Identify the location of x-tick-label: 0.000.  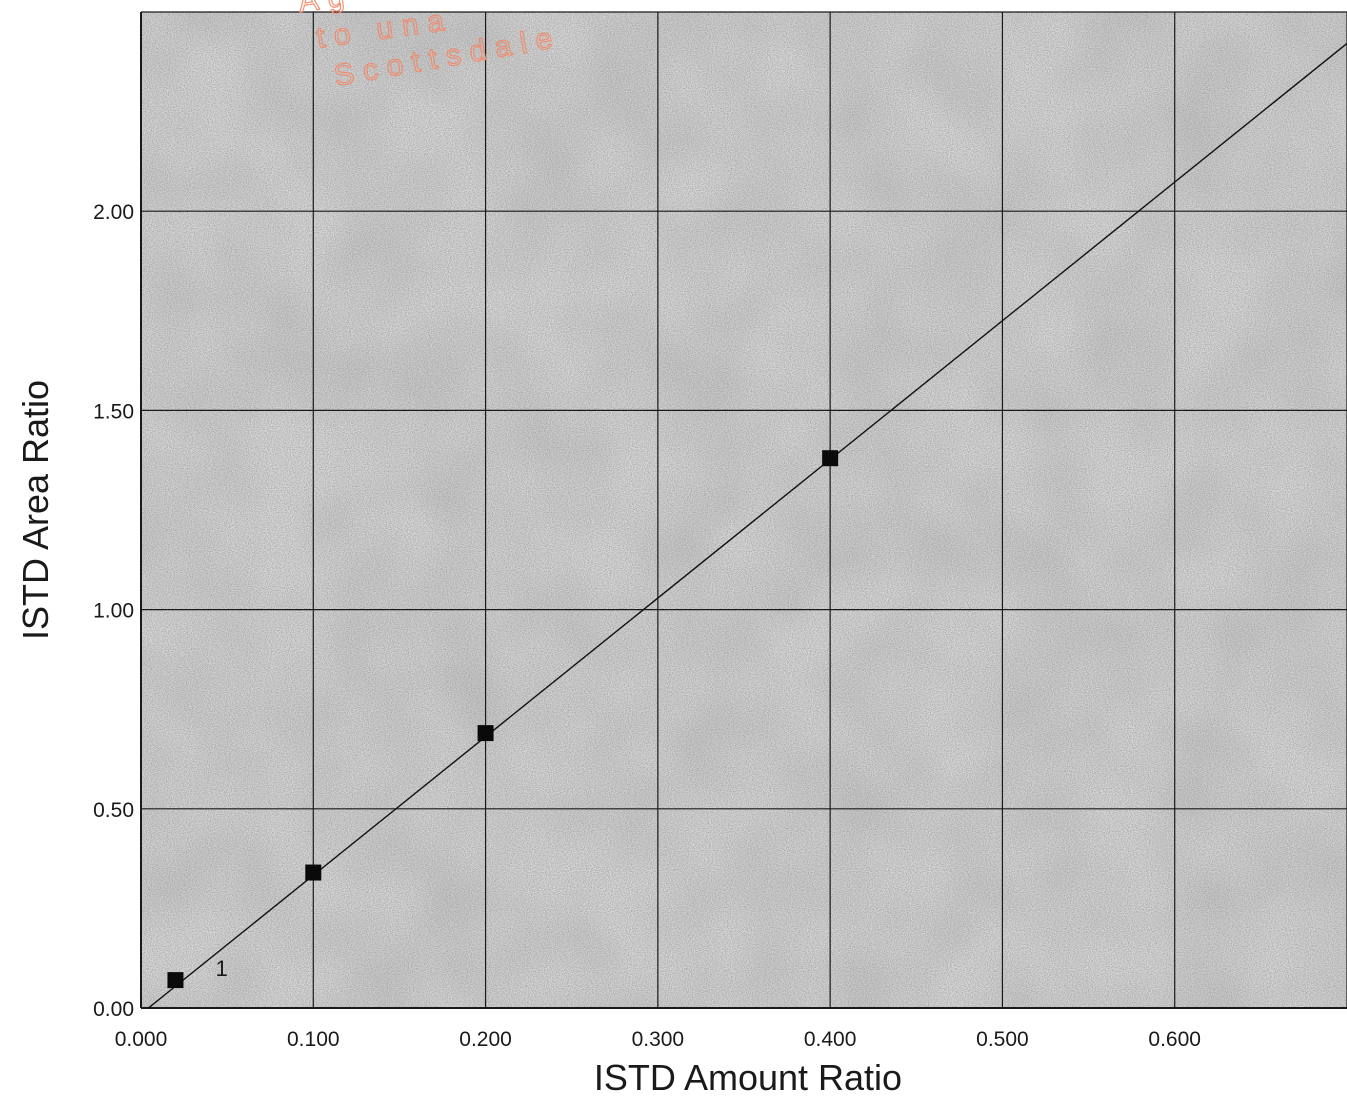
(141, 1039).